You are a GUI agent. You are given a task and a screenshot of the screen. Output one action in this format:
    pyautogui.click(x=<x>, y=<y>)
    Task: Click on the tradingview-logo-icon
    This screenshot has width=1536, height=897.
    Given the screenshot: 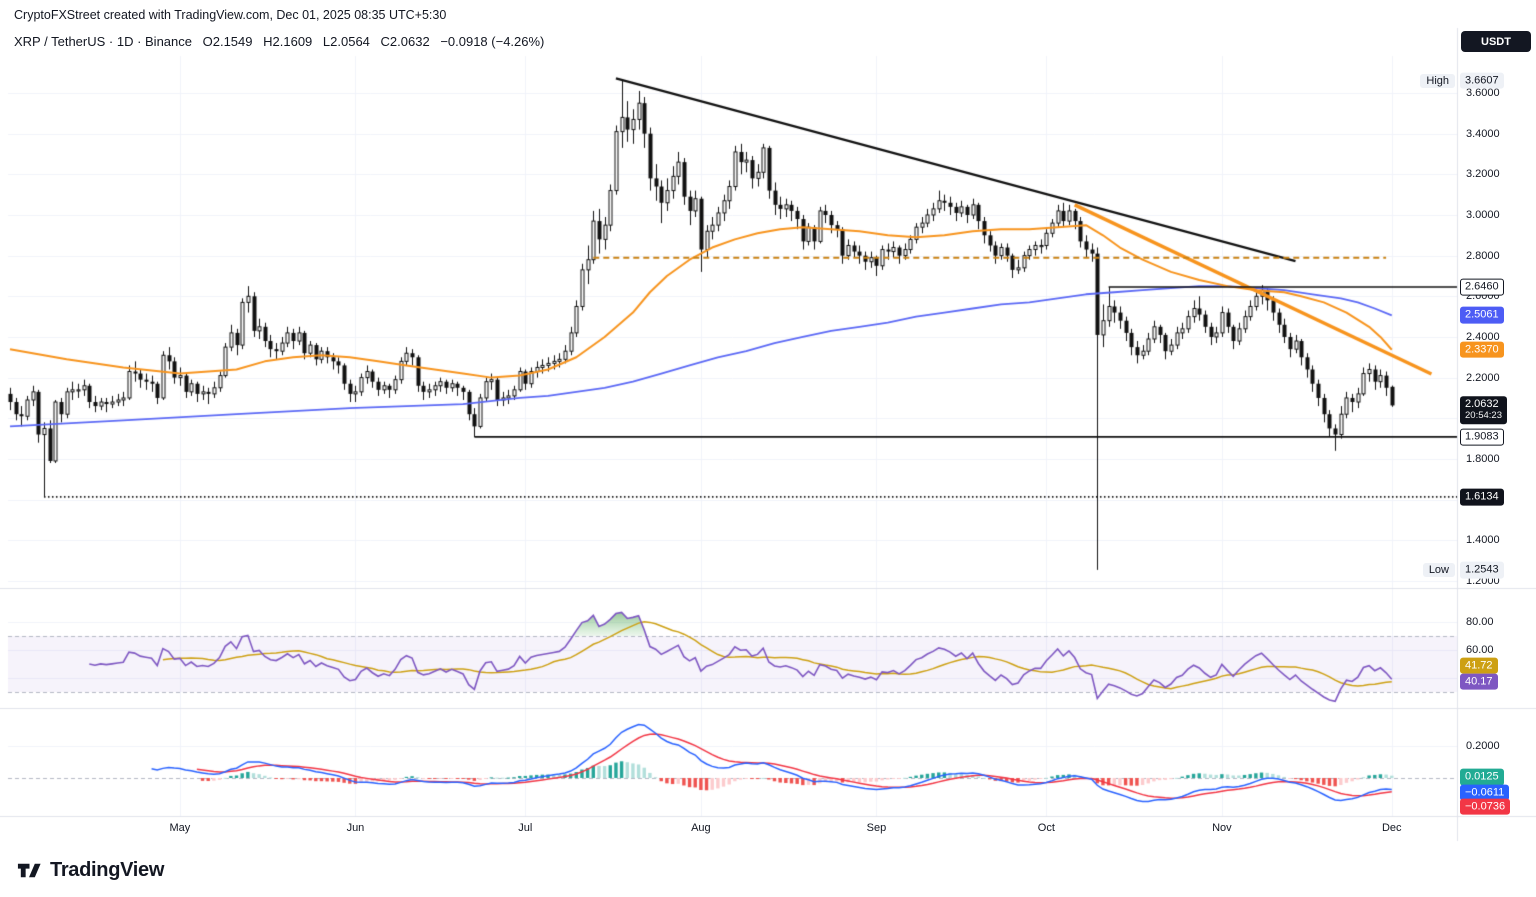 What is the action you would take?
    pyautogui.click(x=29, y=870)
    